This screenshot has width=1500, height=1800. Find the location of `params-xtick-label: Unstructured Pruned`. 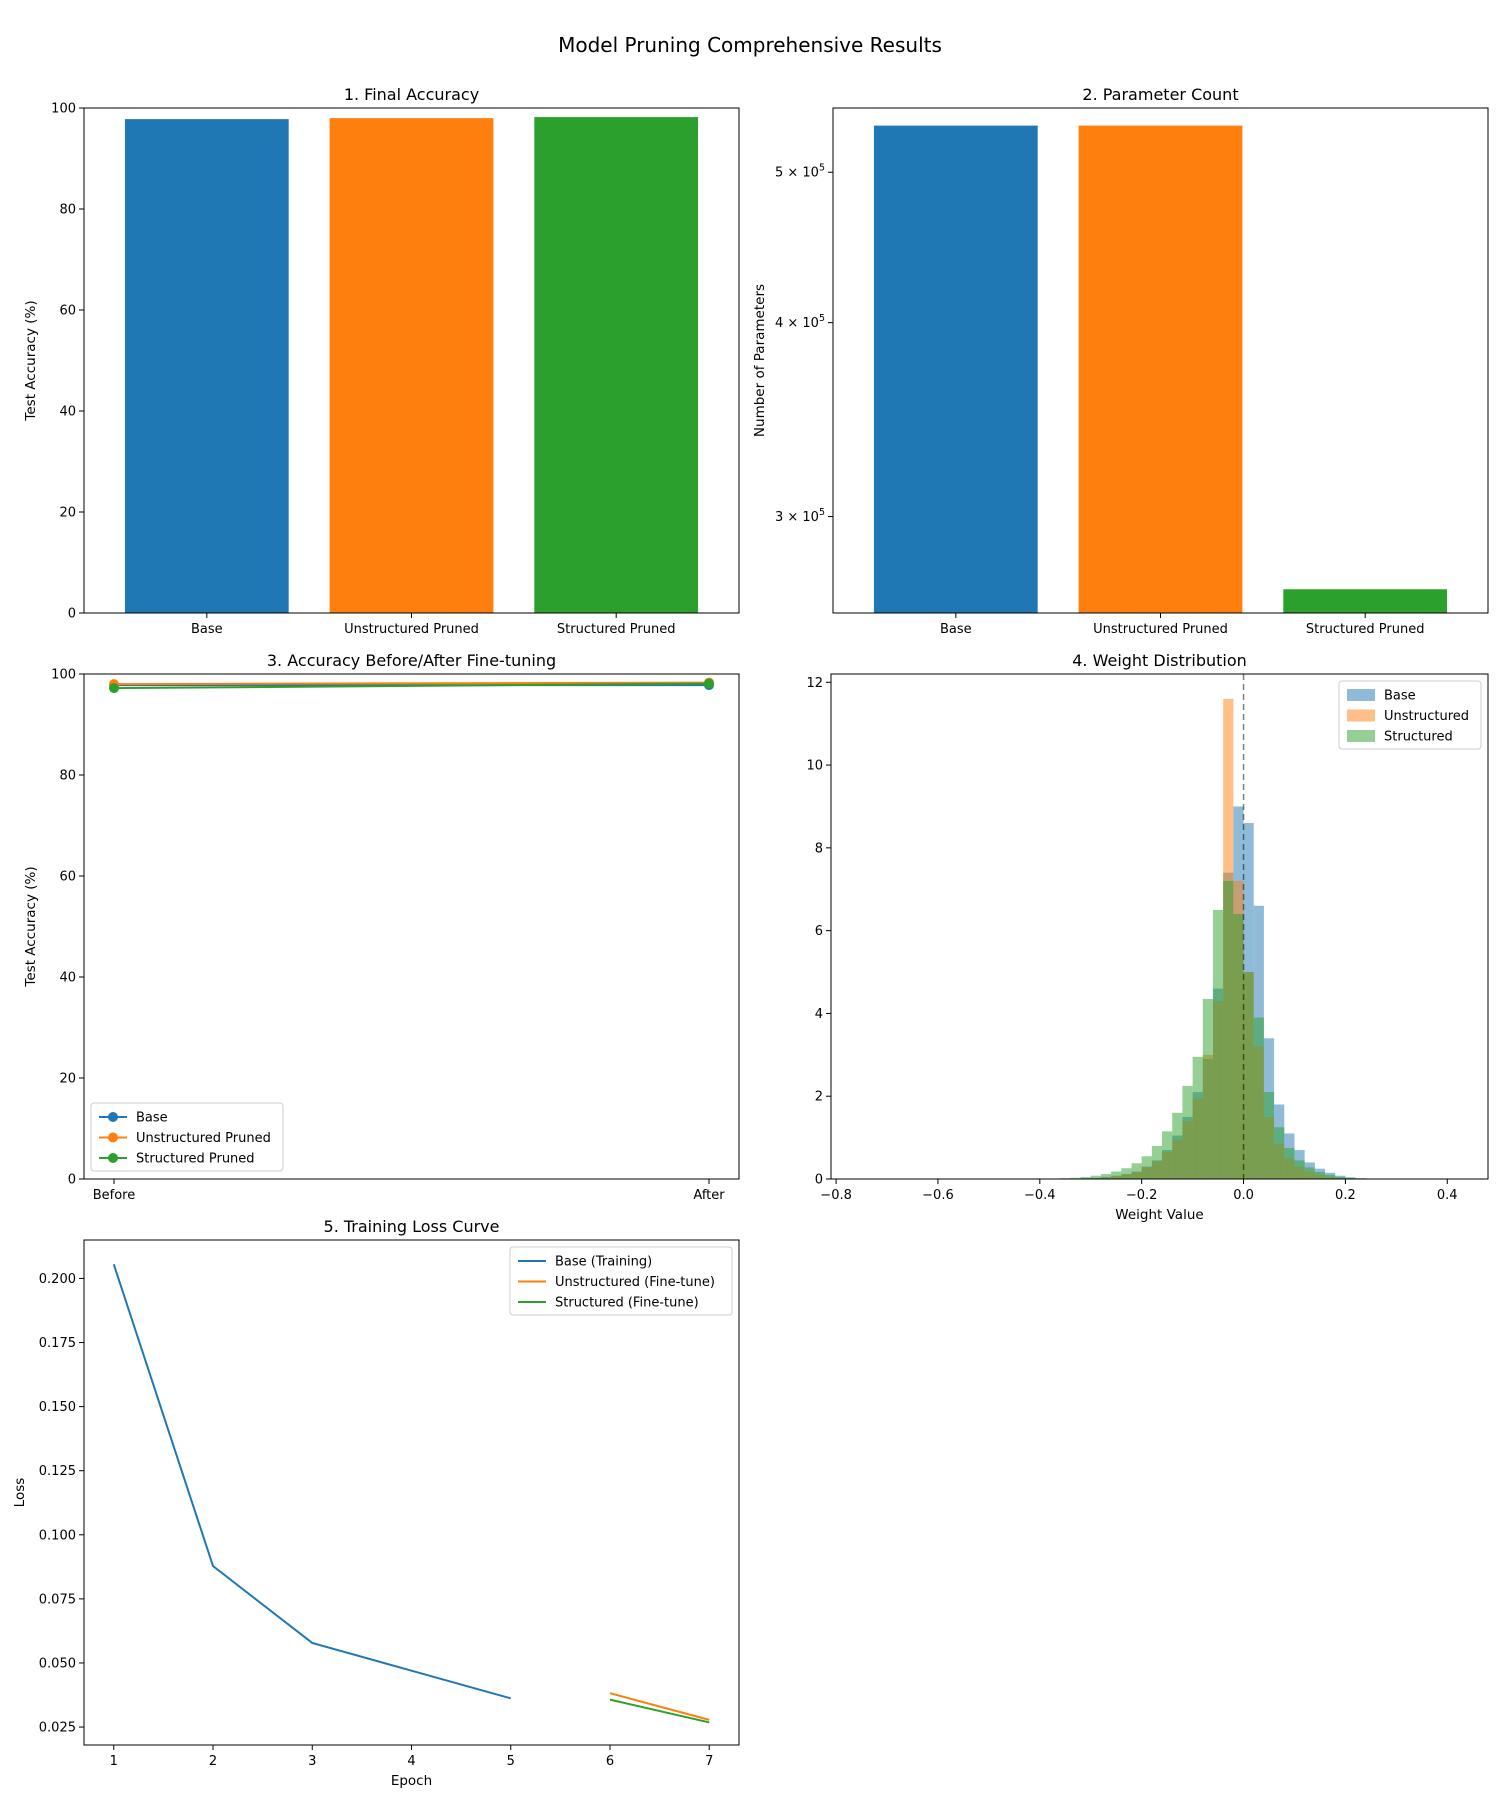

params-xtick-label: Unstructured Pruned is located at coordinates (1160, 629).